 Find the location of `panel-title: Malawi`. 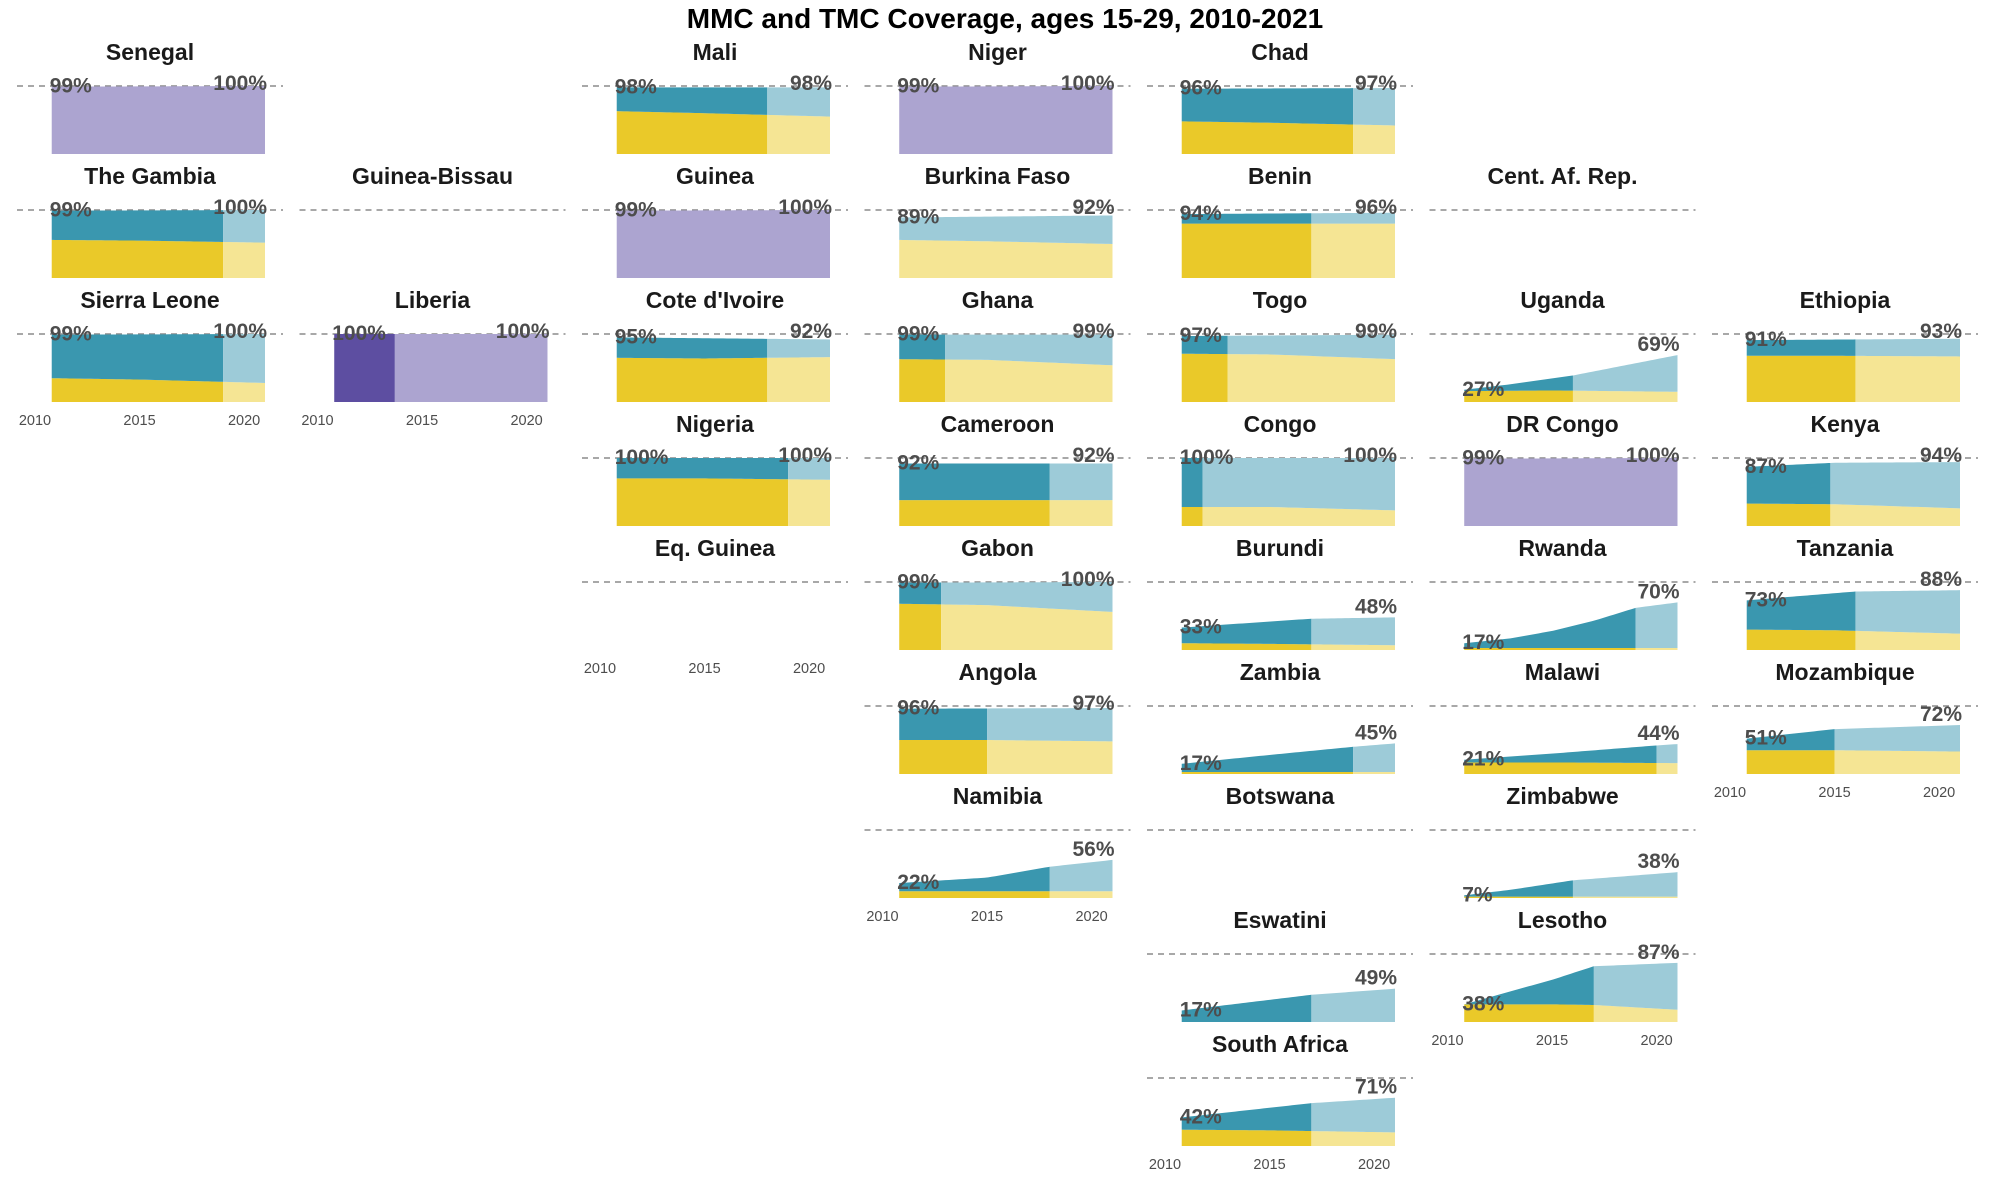

panel-title: Malawi is located at coordinates (1562, 672).